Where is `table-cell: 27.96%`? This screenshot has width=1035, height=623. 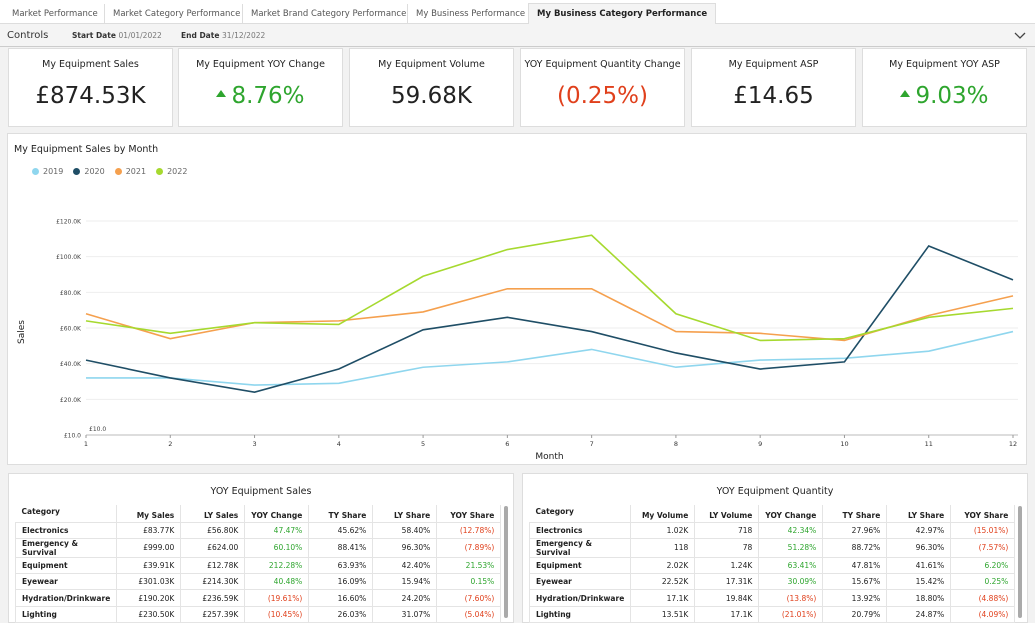
table-cell: 27.96% is located at coordinates (855, 530).